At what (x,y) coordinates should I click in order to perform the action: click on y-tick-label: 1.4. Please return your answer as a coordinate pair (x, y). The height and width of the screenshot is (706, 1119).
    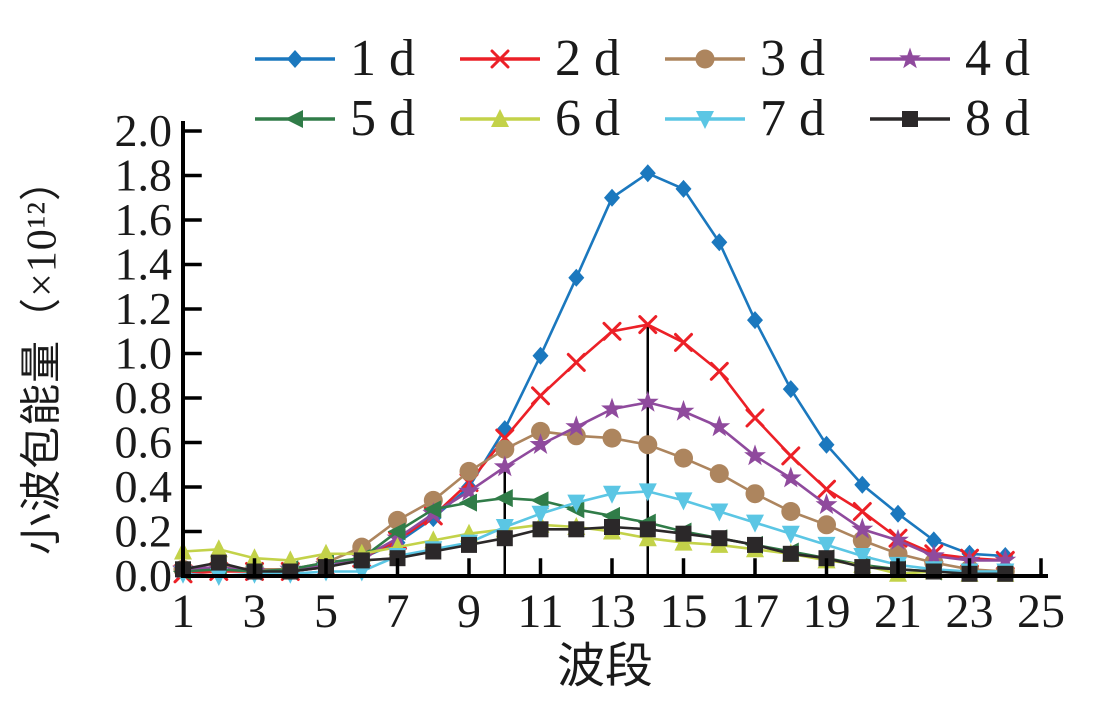
    Looking at the image, I should click on (144, 264).